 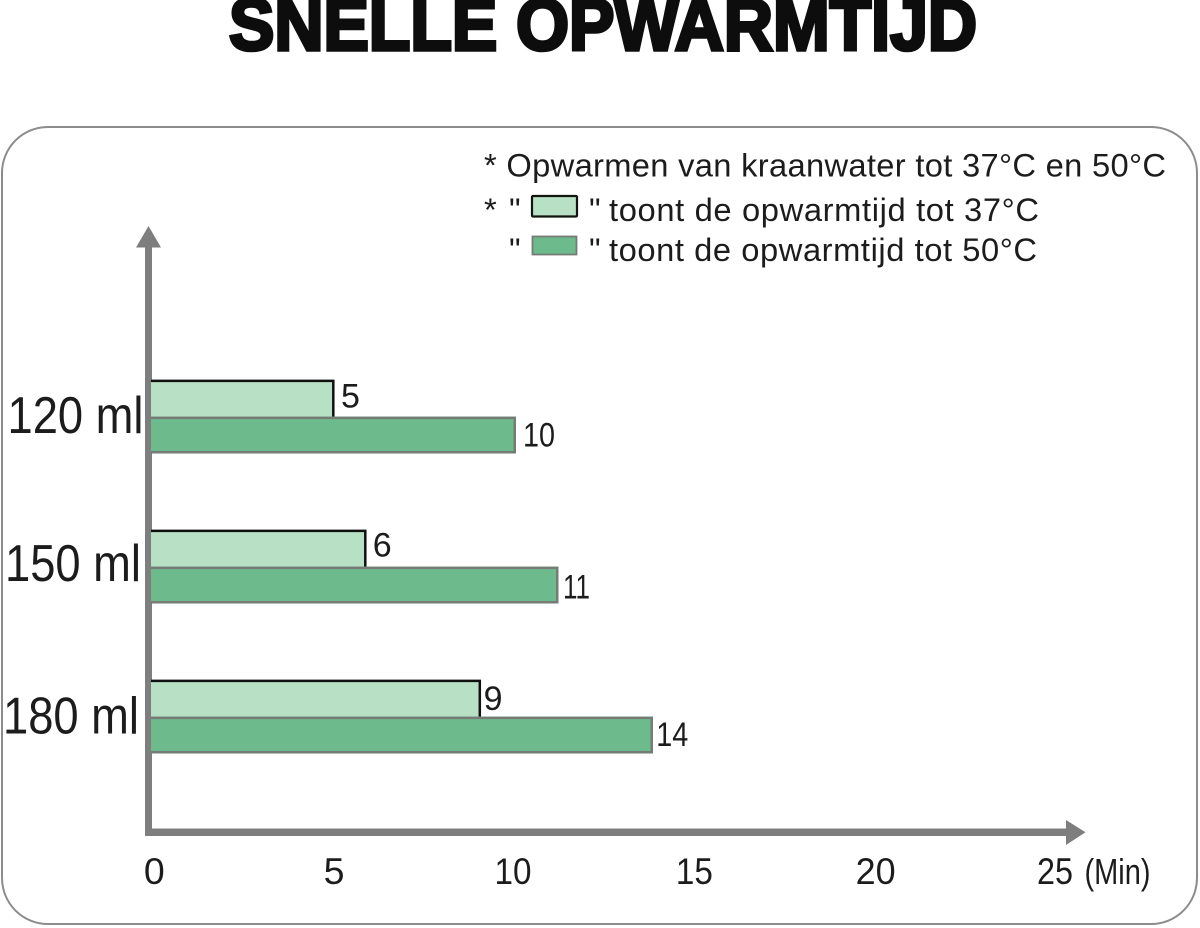 What do you see at coordinates (493, 699) in the screenshot?
I see `svg-text: 9` at bounding box center [493, 699].